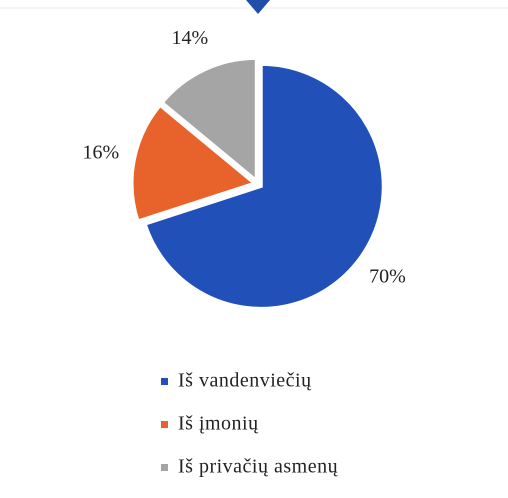 Image resolution: width=508 pixels, height=498 pixels. What do you see at coordinates (387, 277) in the screenshot?
I see `data-label: 70%` at bounding box center [387, 277].